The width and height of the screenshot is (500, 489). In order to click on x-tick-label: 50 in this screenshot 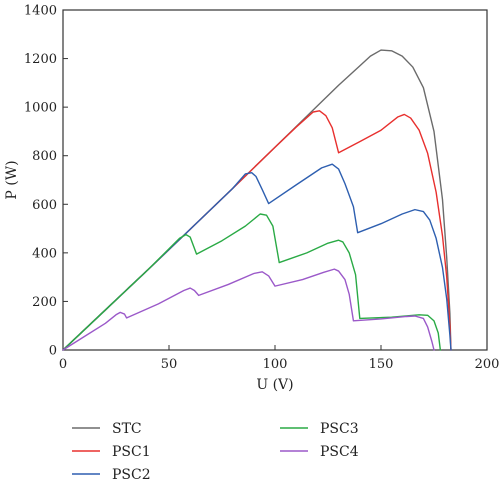, I will do `click(169, 364)`.